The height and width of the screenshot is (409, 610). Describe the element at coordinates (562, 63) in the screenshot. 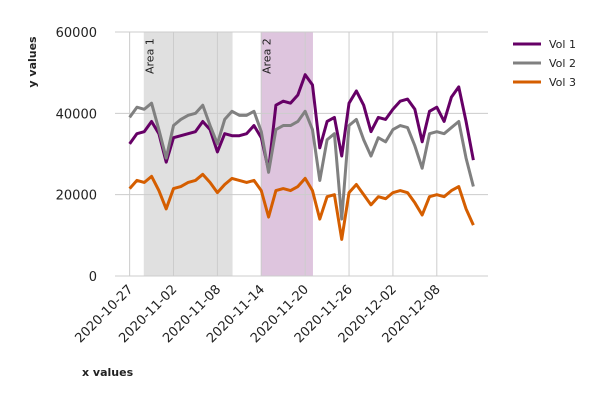

I see `legend-label: Vol 2` at that location.